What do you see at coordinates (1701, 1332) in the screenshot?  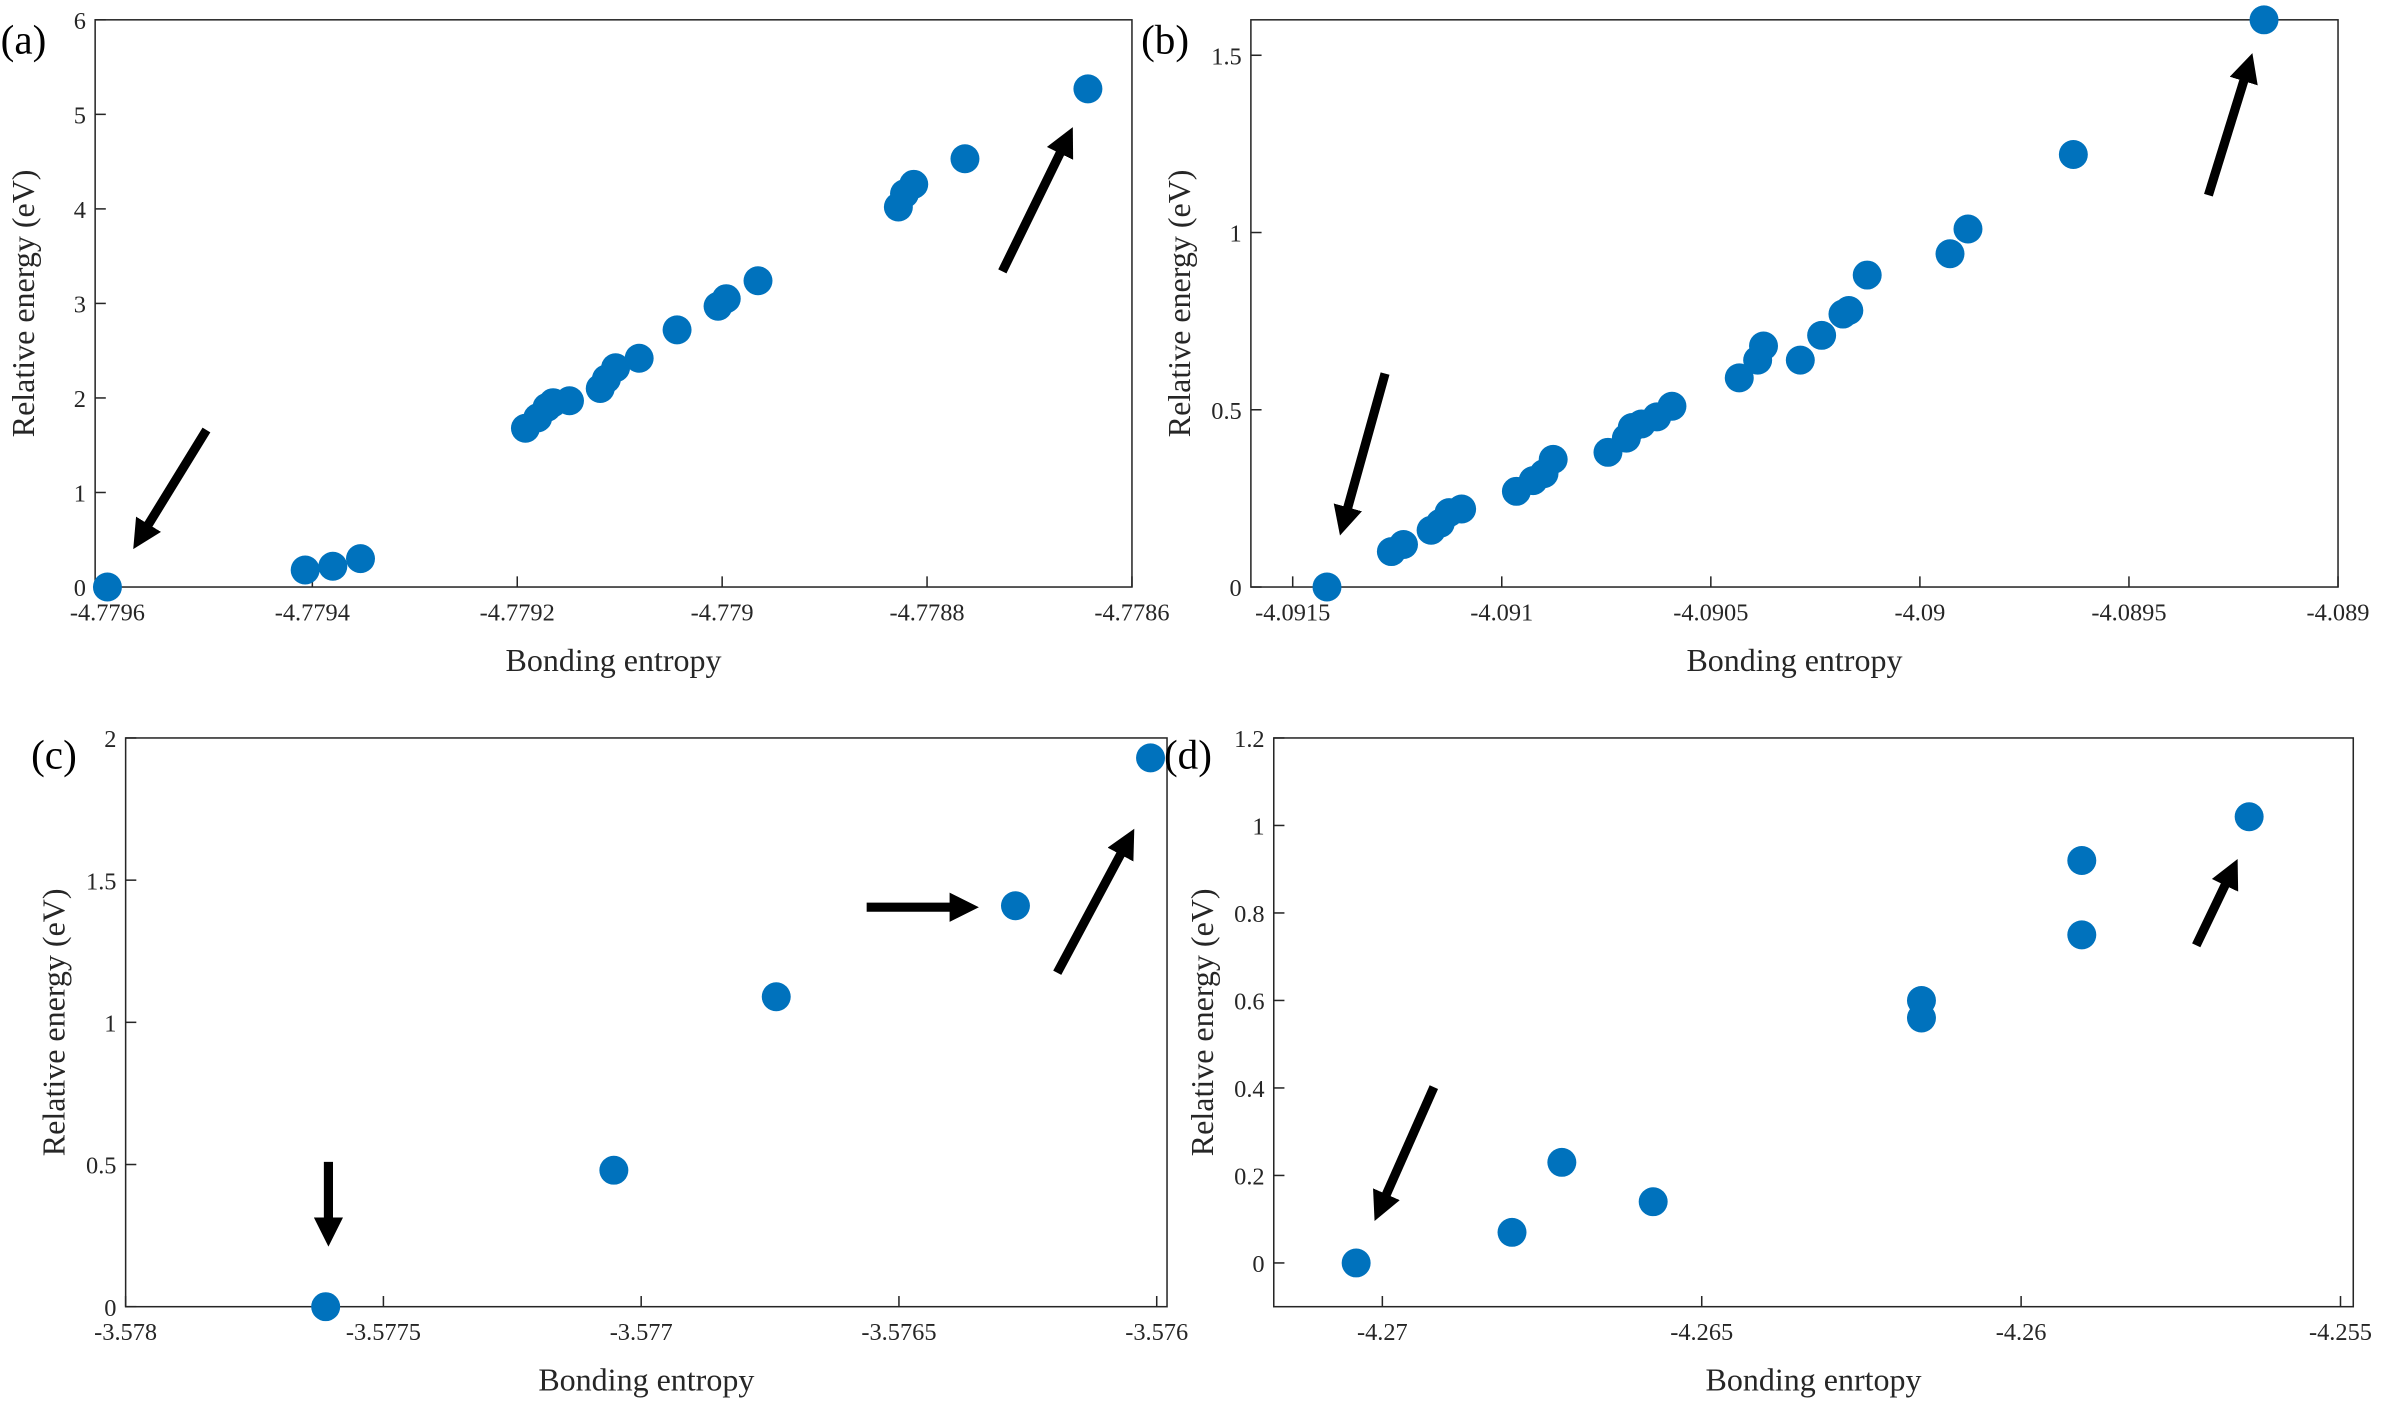 I see `x-tick-label: -4.265` at bounding box center [1701, 1332].